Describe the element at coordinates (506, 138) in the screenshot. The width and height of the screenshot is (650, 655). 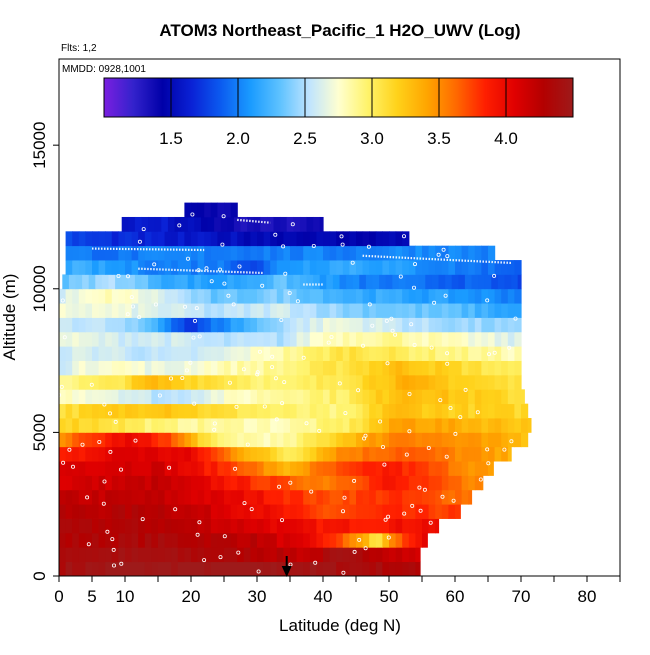
I see `colorbar-tick-label: 4.0` at that location.